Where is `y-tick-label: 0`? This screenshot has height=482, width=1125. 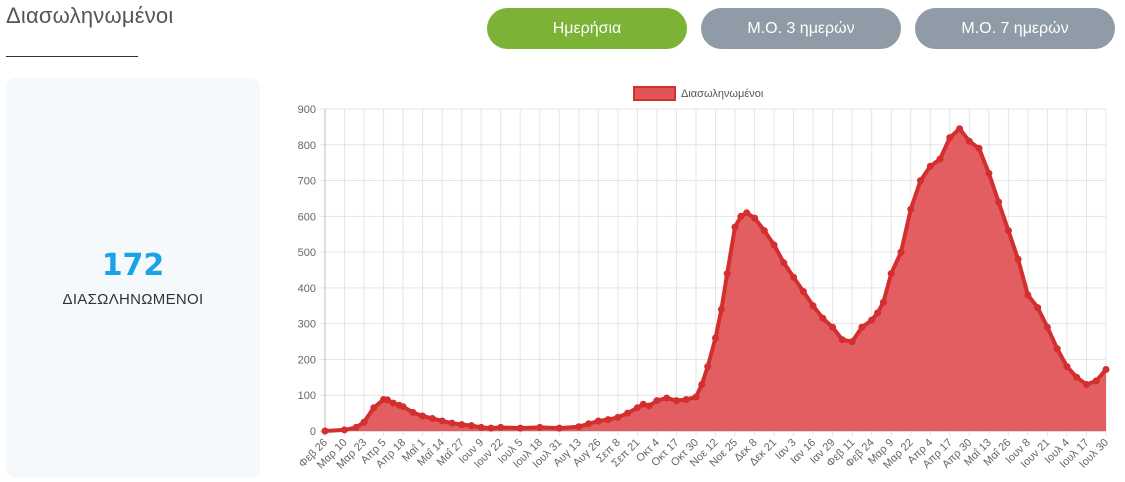 y-tick-label: 0 is located at coordinates (313, 432).